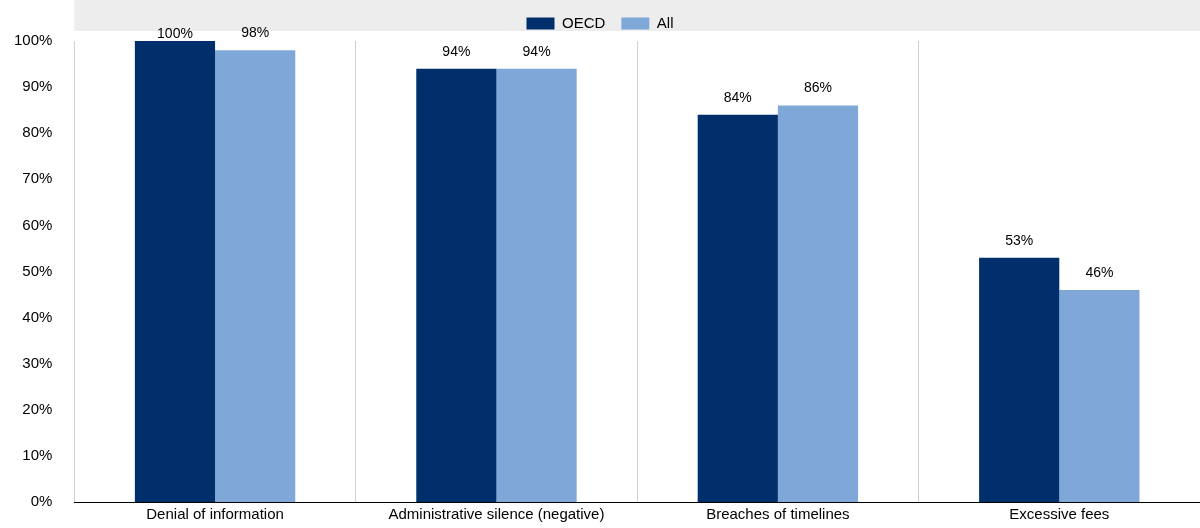 This screenshot has width=1200, height=528. What do you see at coordinates (817, 87) in the screenshot?
I see `data-label: 86%` at bounding box center [817, 87].